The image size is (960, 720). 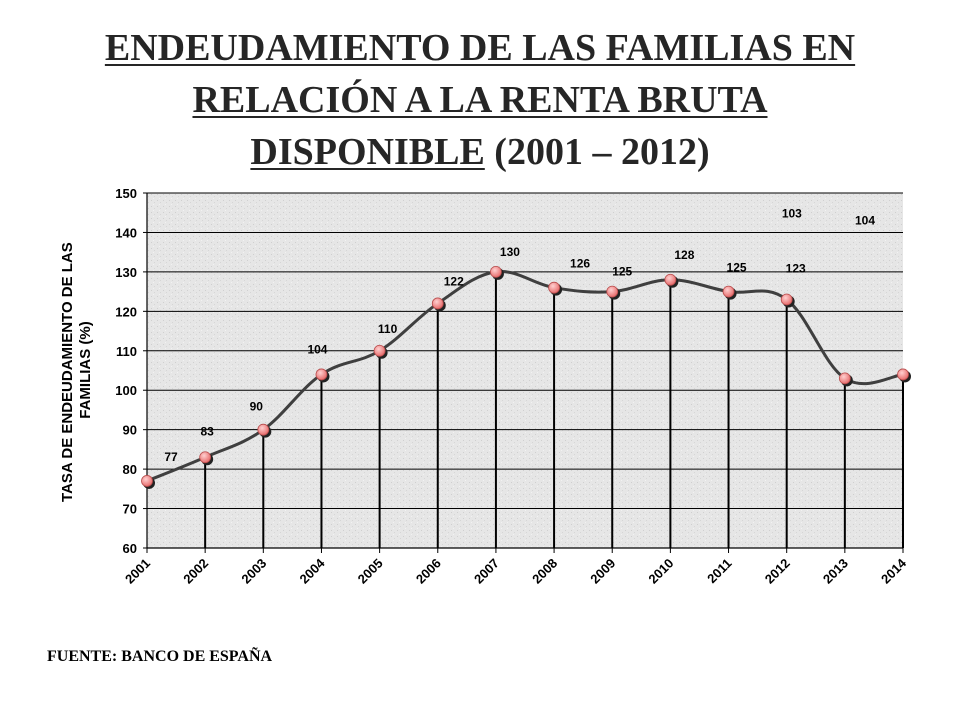 What do you see at coordinates (777, 571) in the screenshot?
I see `x-tick-label: 2012` at bounding box center [777, 571].